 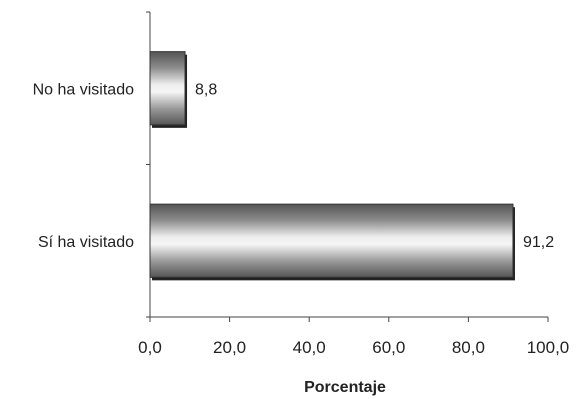 I want to click on category-label: No ha visitado, so click(x=83, y=89).